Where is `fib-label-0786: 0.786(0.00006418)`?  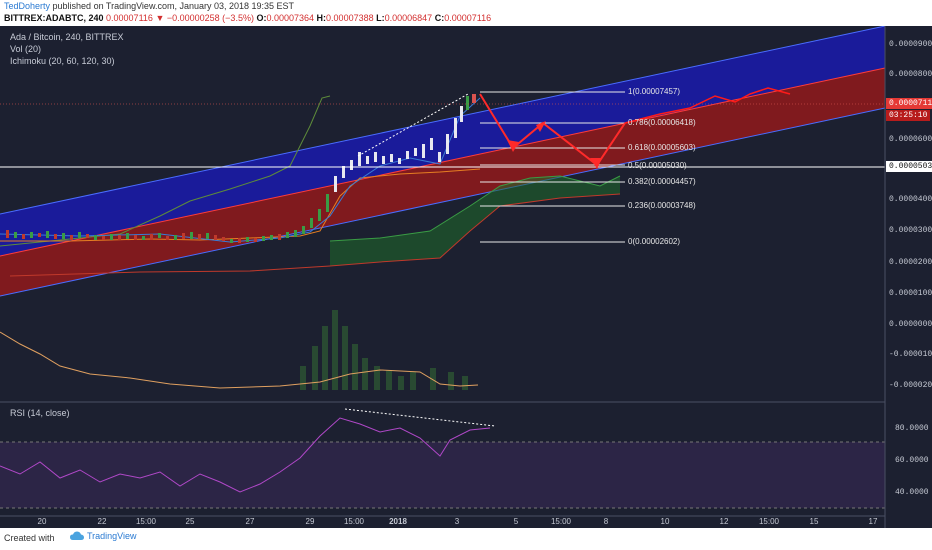 fib-label-0786: 0.786(0.00006418) is located at coordinates (662, 122).